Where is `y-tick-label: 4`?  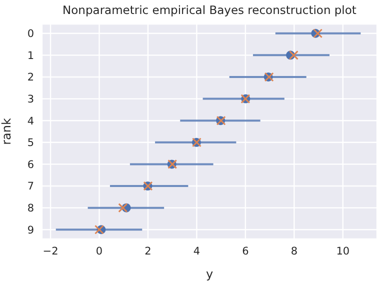
y-tick-label: 4 is located at coordinates (30, 121).